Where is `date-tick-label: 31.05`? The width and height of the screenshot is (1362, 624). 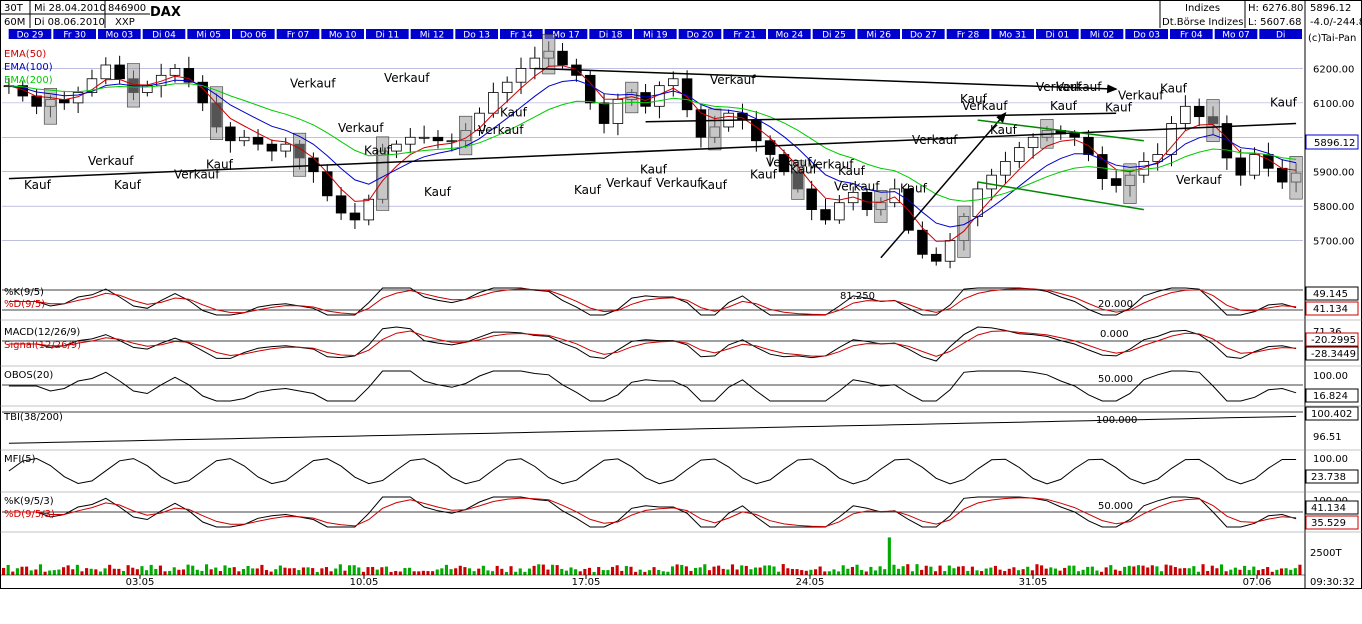
date-tick-label: 31.05 is located at coordinates (1033, 582).